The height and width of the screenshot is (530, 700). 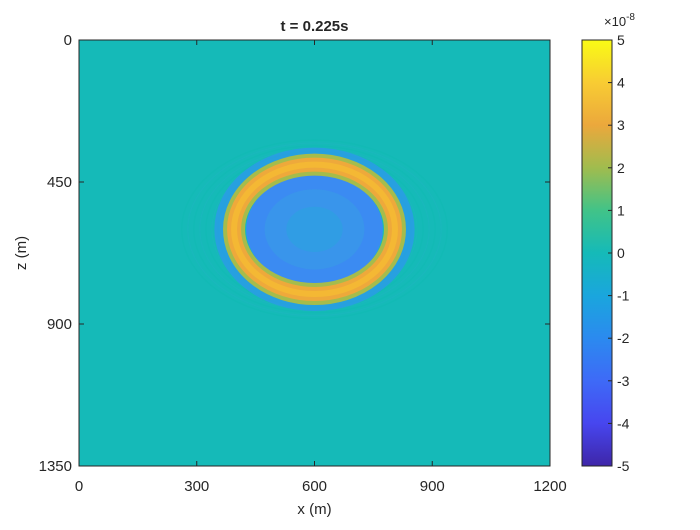 I want to click on ripple-ring, so click(x=314, y=229).